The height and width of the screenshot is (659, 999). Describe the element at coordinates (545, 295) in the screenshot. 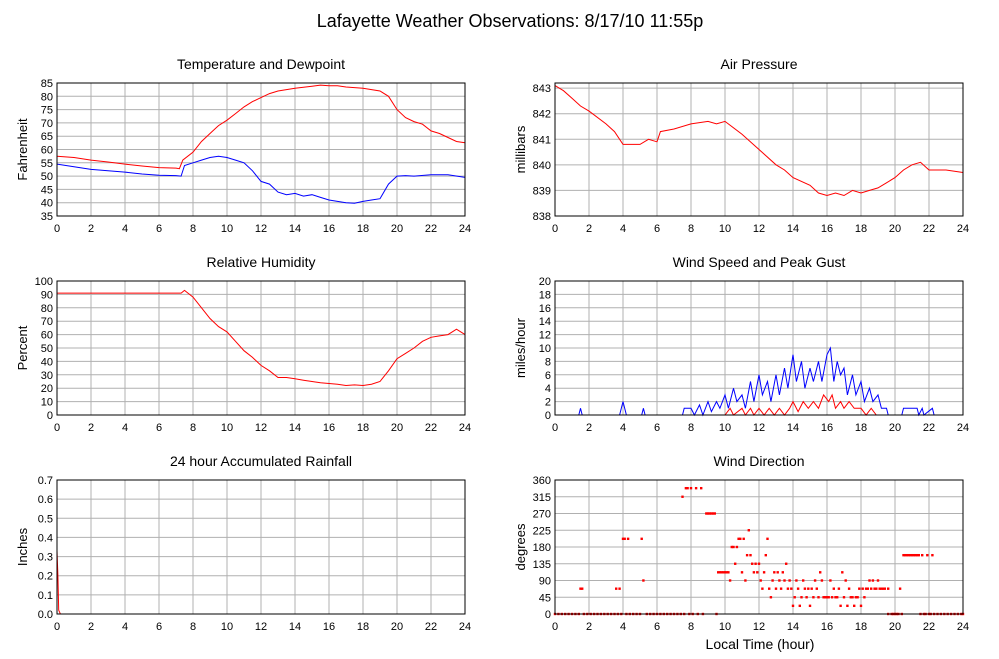

I see `y-tick-label: 18` at that location.